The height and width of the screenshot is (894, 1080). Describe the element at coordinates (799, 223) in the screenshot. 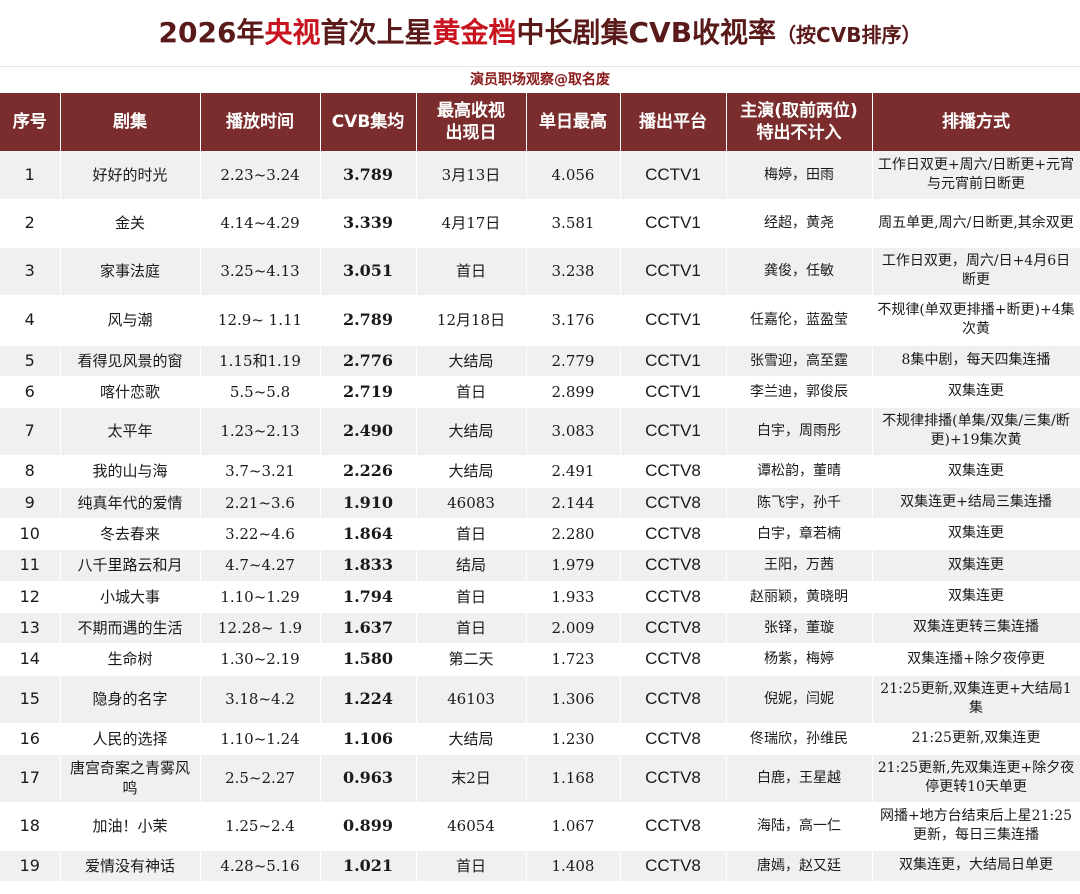

I see `lead-cast: 经超，黄尧` at that location.